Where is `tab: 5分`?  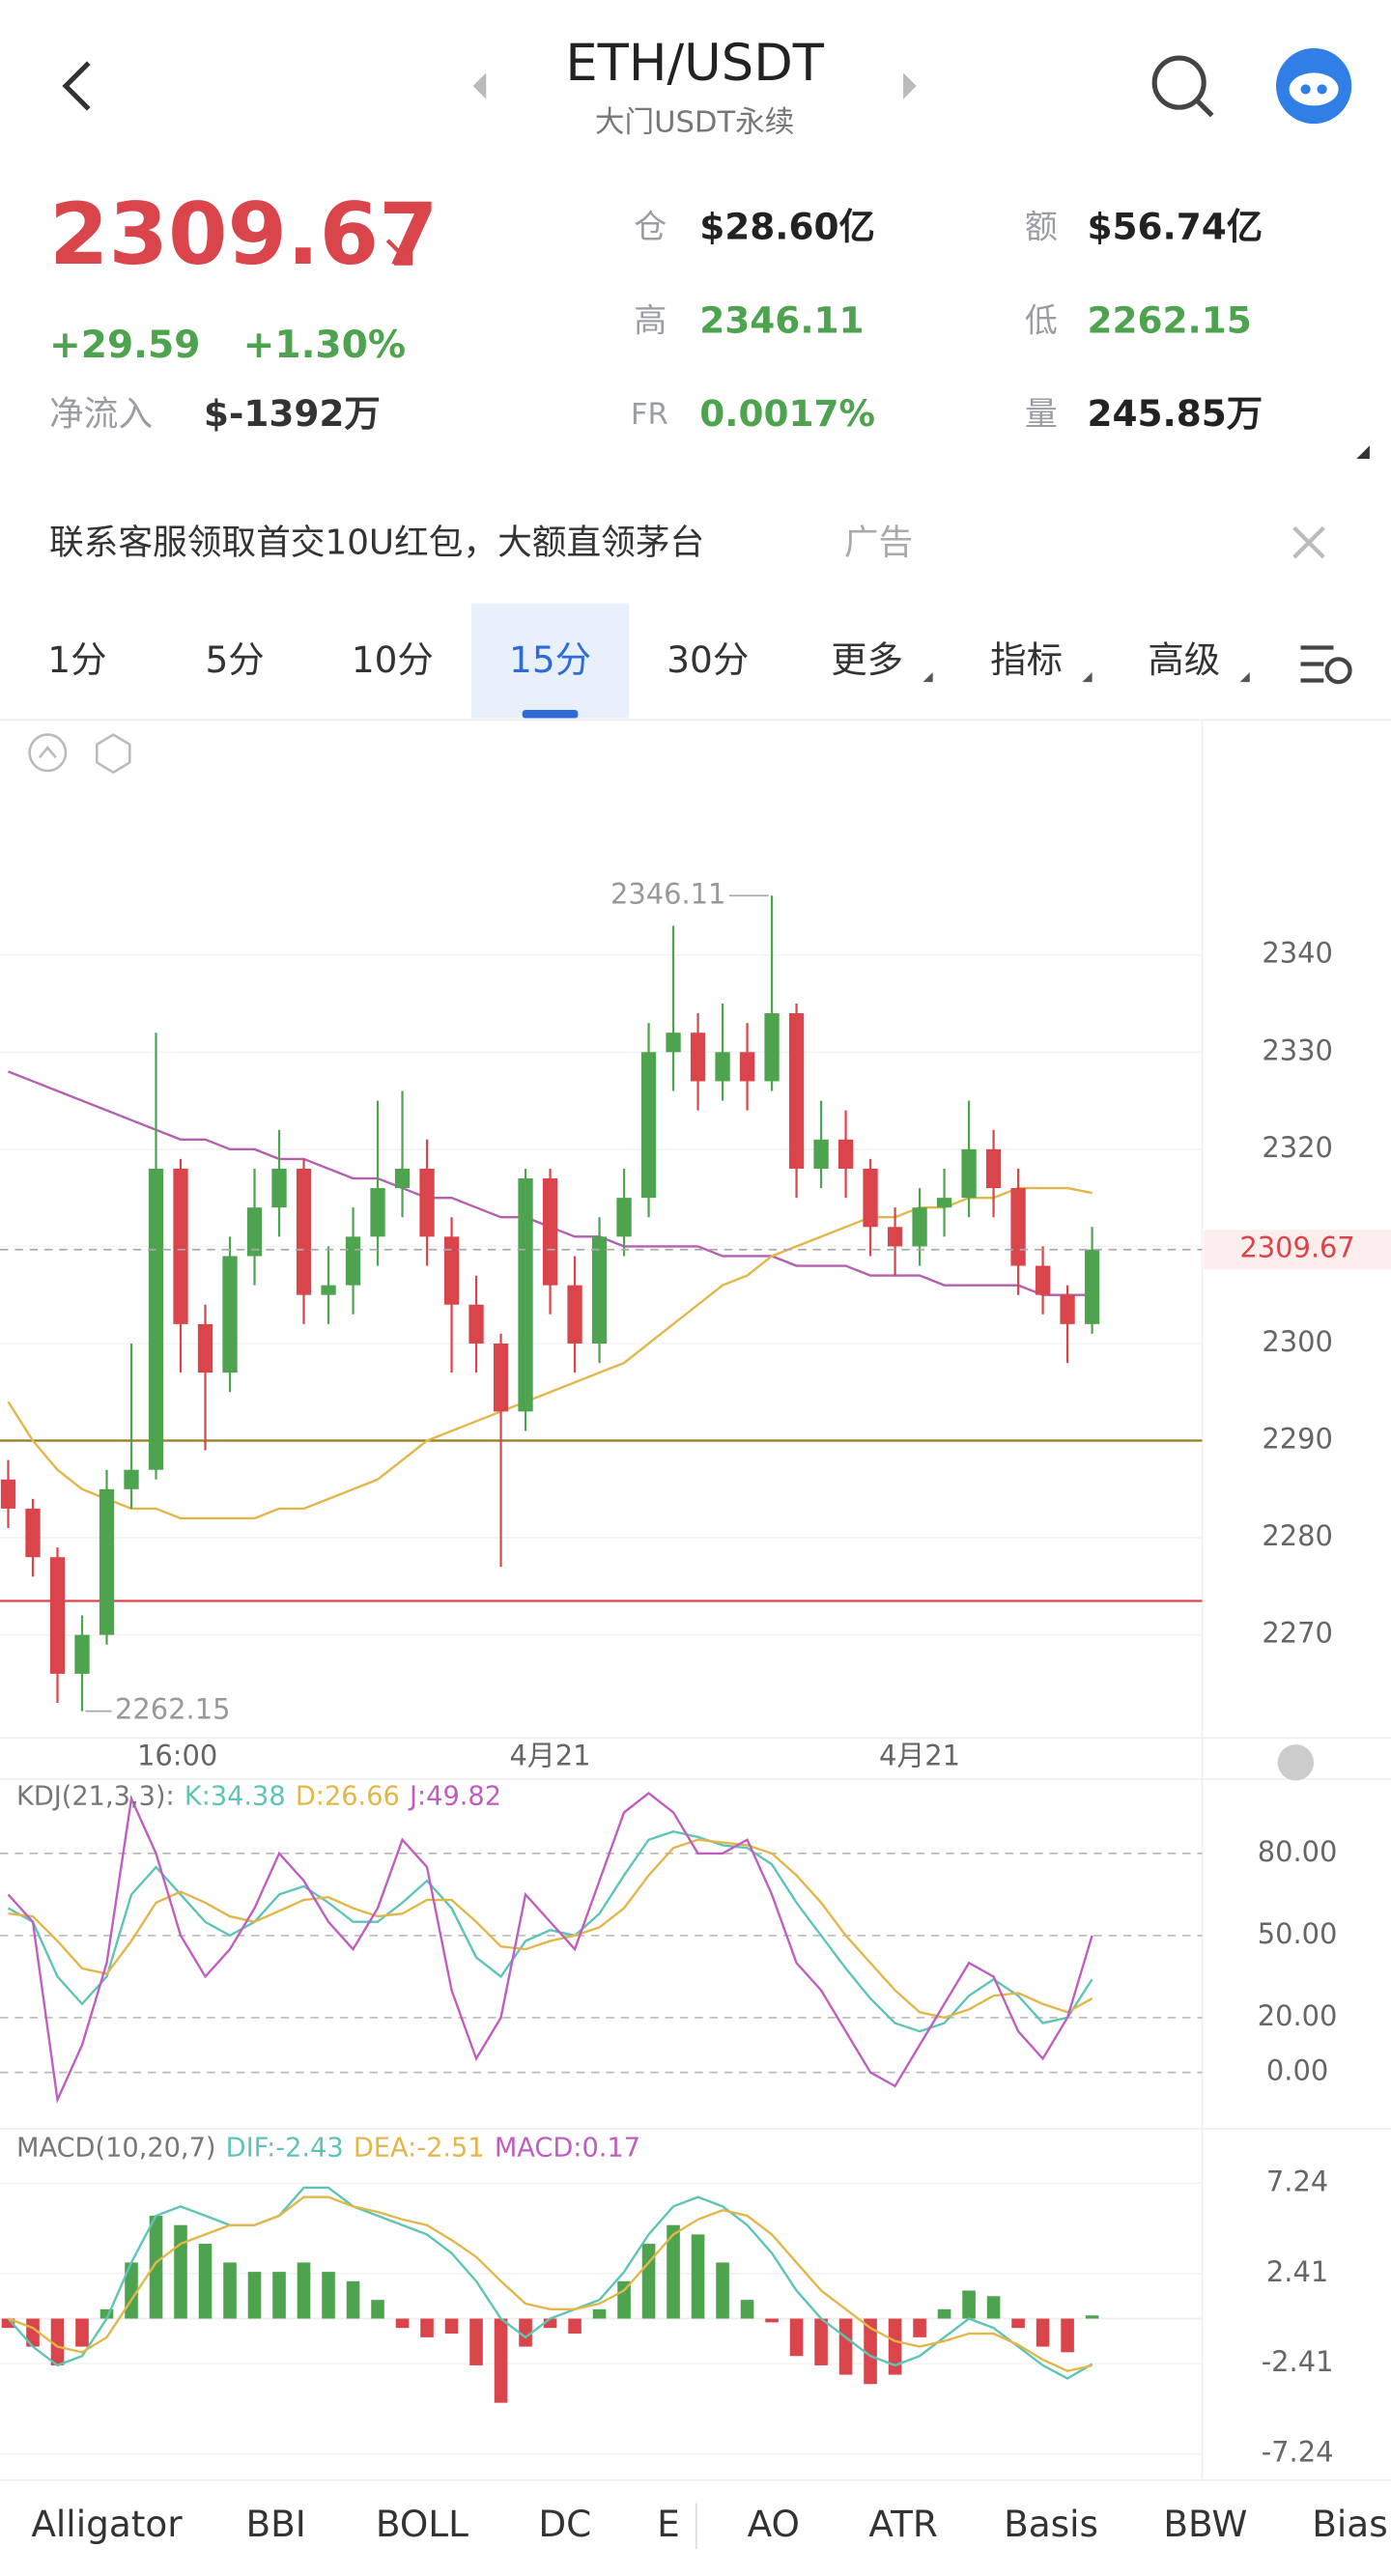 tab: 5分 is located at coordinates (236, 659).